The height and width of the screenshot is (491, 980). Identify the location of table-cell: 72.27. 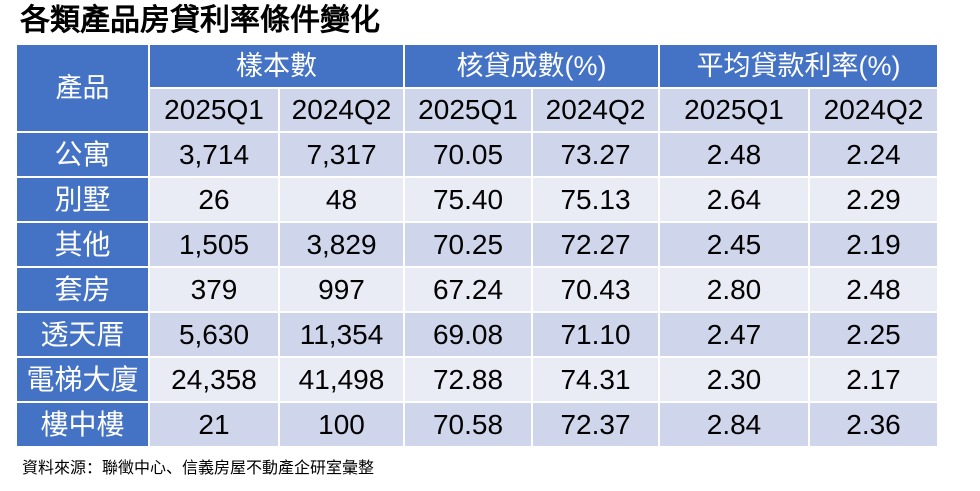
(595, 244).